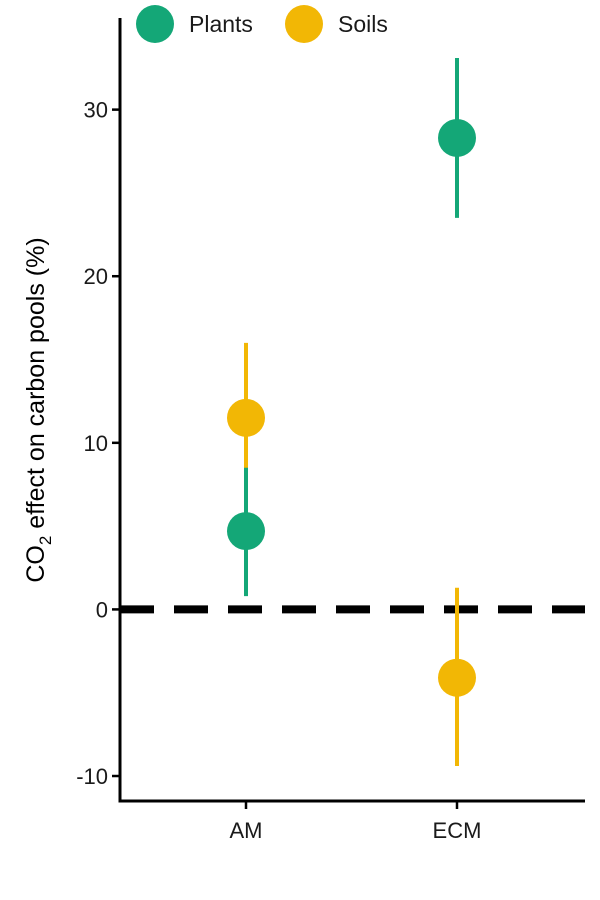 This screenshot has width=600, height=900. Describe the element at coordinates (457, 830) in the screenshot. I see `x-tick-label: ECM` at that location.